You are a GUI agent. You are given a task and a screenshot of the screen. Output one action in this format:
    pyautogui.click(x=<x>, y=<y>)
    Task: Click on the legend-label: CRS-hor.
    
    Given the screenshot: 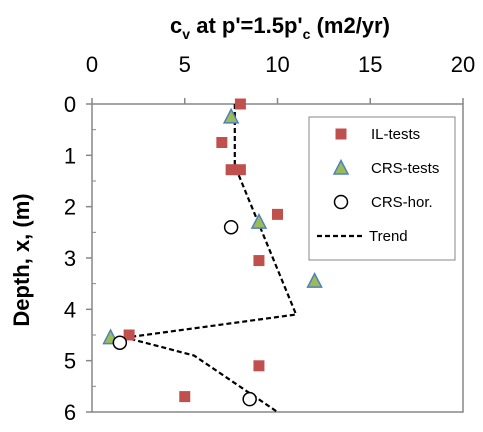 What is the action you would take?
    pyautogui.click(x=402, y=202)
    